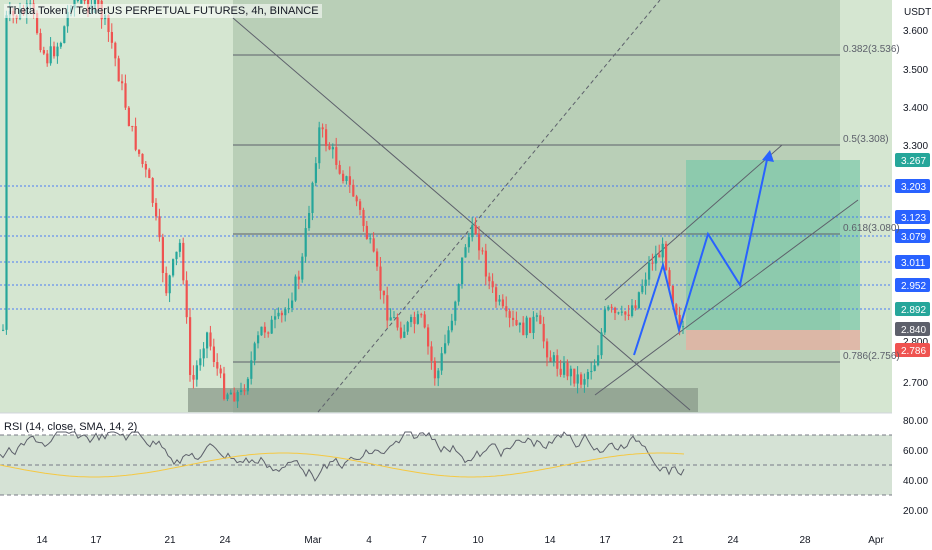 This screenshot has height=550, width=932. I want to click on time-tick: 10, so click(478, 540).